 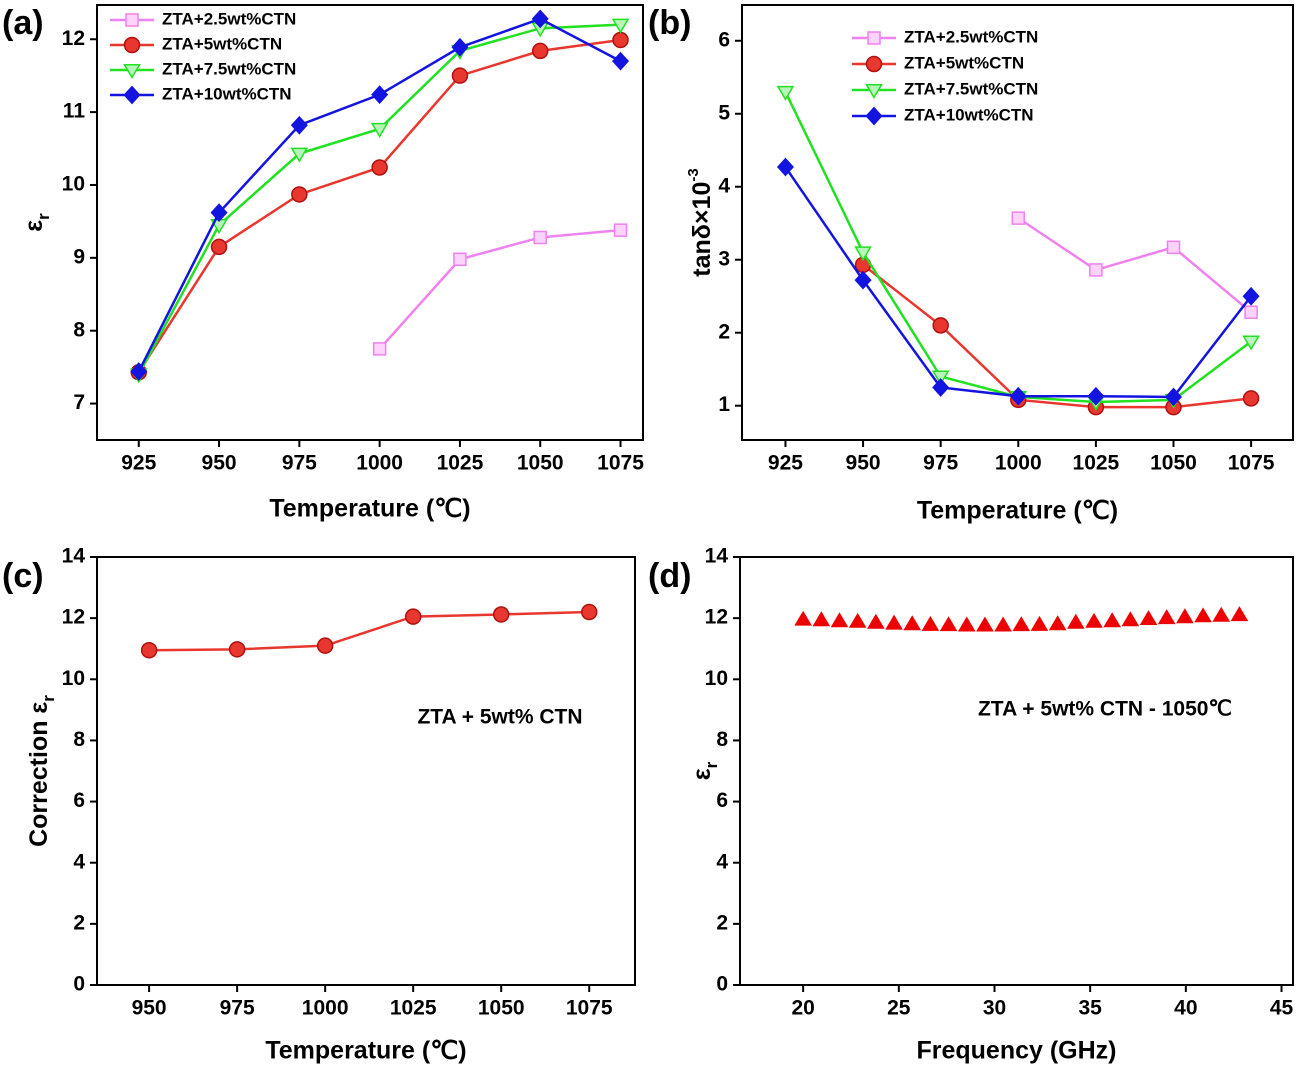 I want to click on x-tick-label: 35, so click(x=1090, y=1008).